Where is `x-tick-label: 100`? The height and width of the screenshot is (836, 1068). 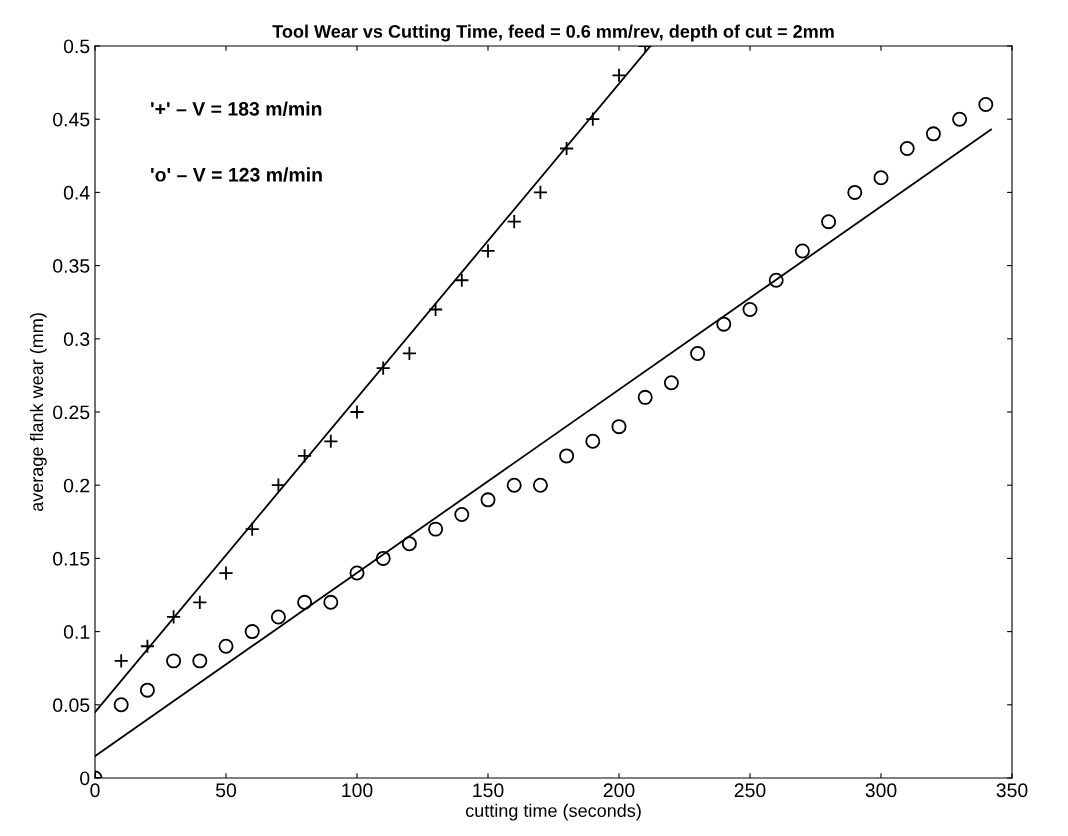 x-tick-label: 100 is located at coordinates (357, 790).